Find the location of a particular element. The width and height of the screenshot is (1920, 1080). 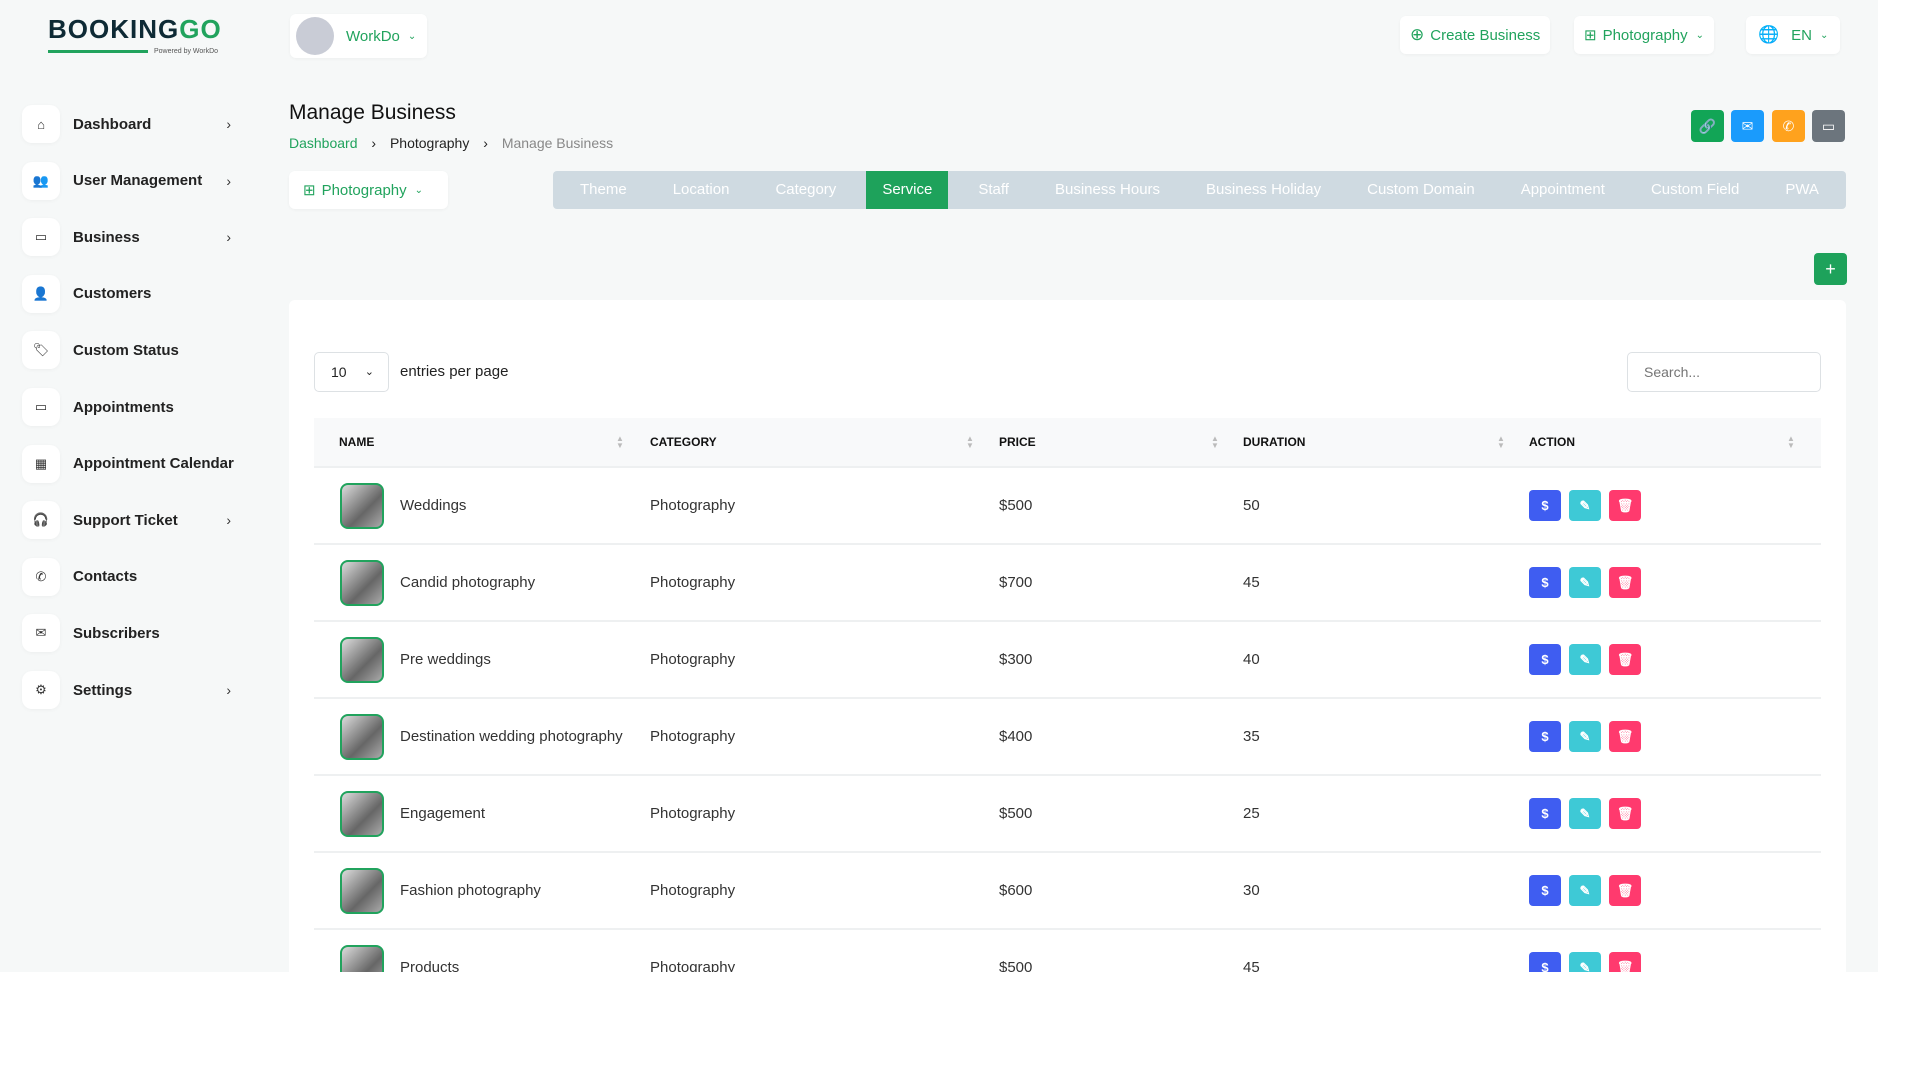

sidebar-item-business: ▭ Business › is located at coordinates (129, 237).